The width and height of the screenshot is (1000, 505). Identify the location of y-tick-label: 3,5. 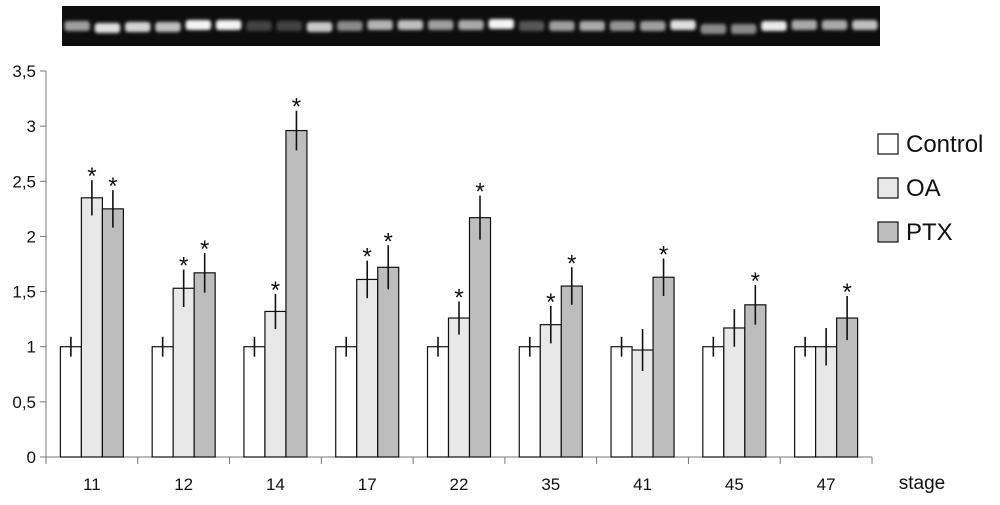
(24, 71).